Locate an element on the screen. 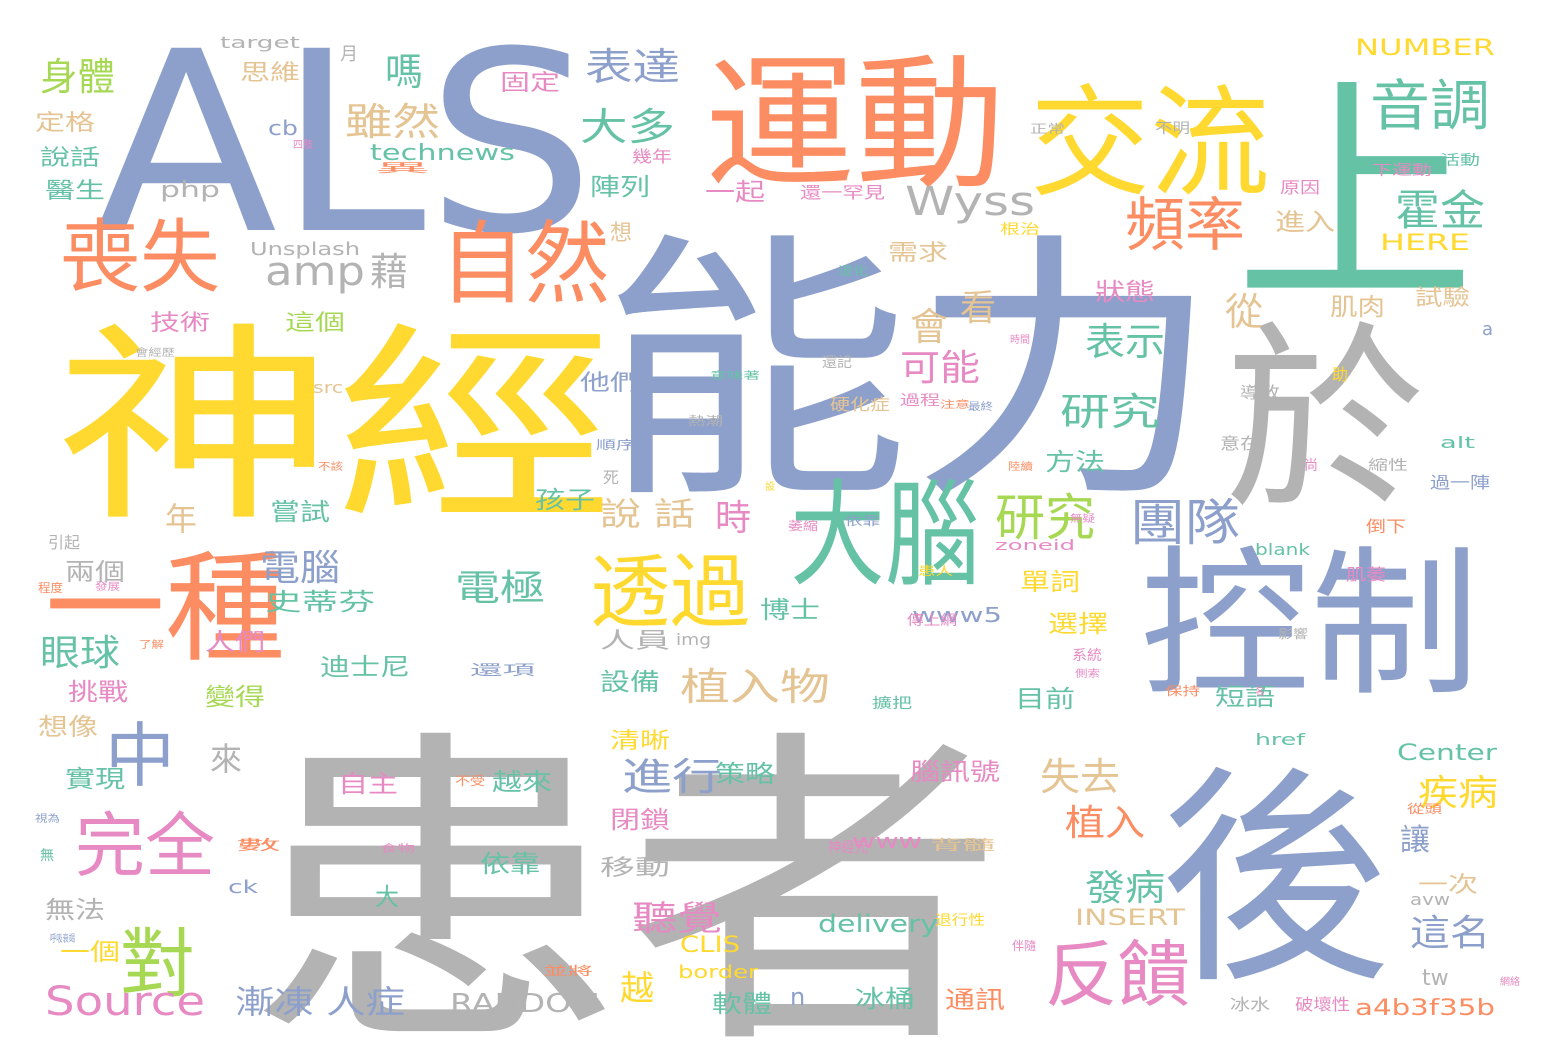 This screenshot has height=1052, width=1548. cloud-word: 短語 is located at coordinates (1245, 697).